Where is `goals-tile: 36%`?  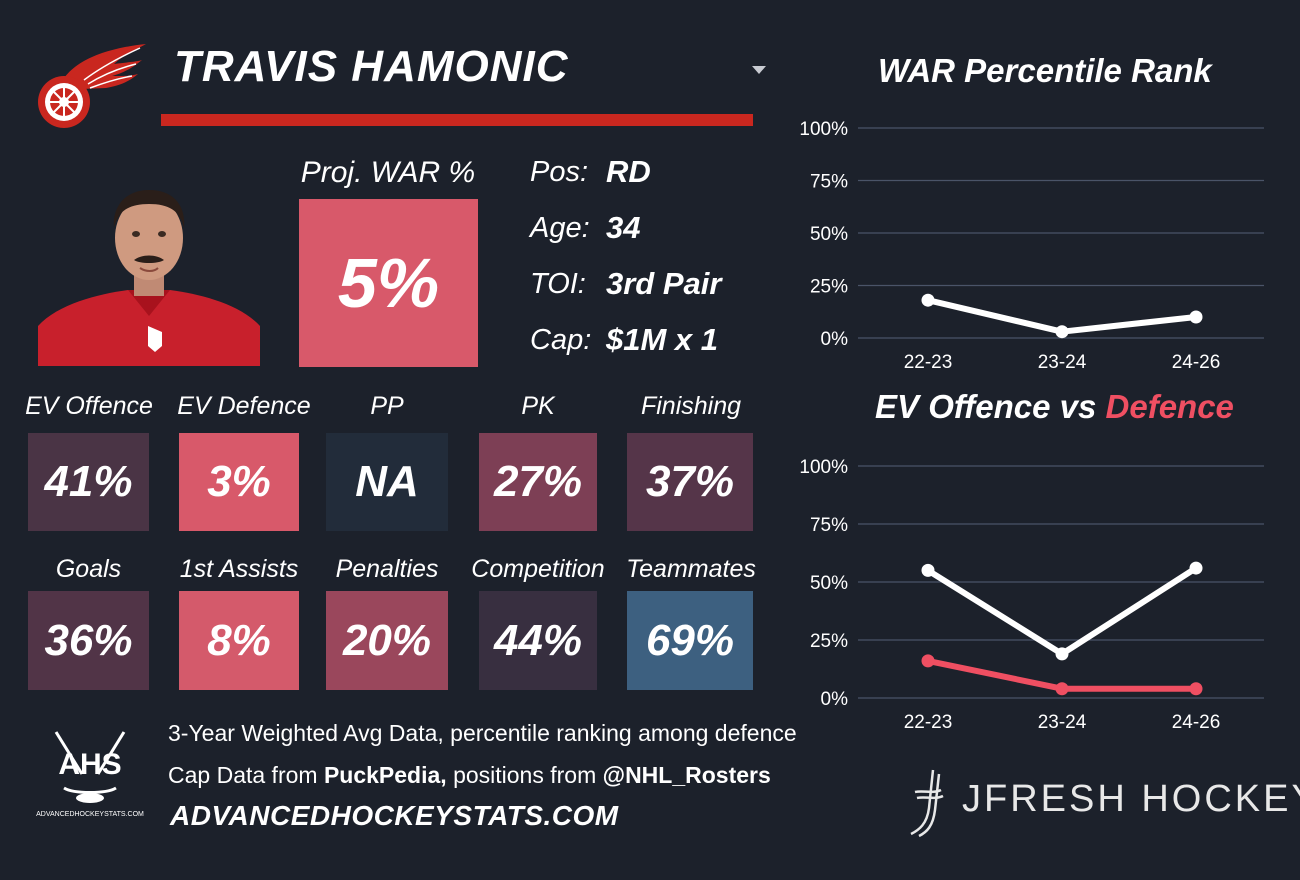 goals-tile: 36% is located at coordinates (88, 640).